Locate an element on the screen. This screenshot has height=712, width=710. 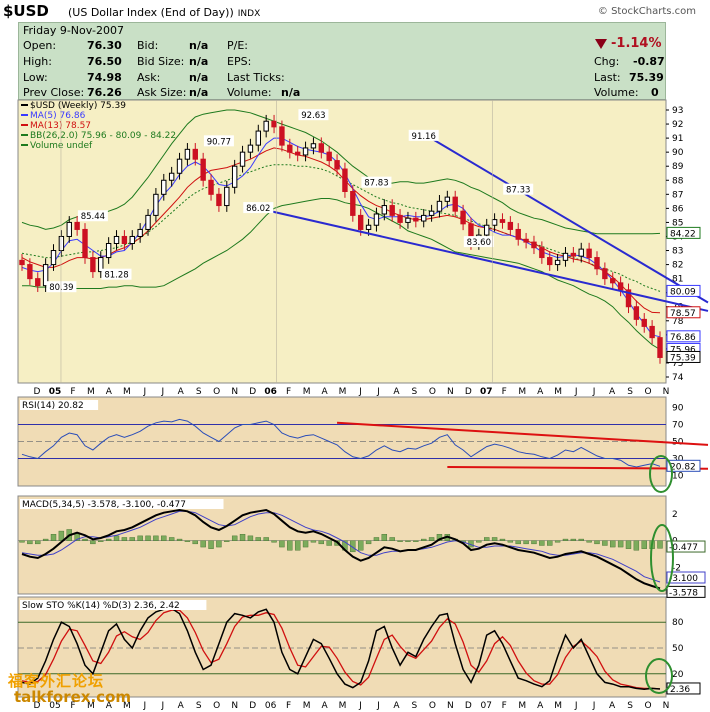
x-tick-label: A is located at coordinates (109, 392).